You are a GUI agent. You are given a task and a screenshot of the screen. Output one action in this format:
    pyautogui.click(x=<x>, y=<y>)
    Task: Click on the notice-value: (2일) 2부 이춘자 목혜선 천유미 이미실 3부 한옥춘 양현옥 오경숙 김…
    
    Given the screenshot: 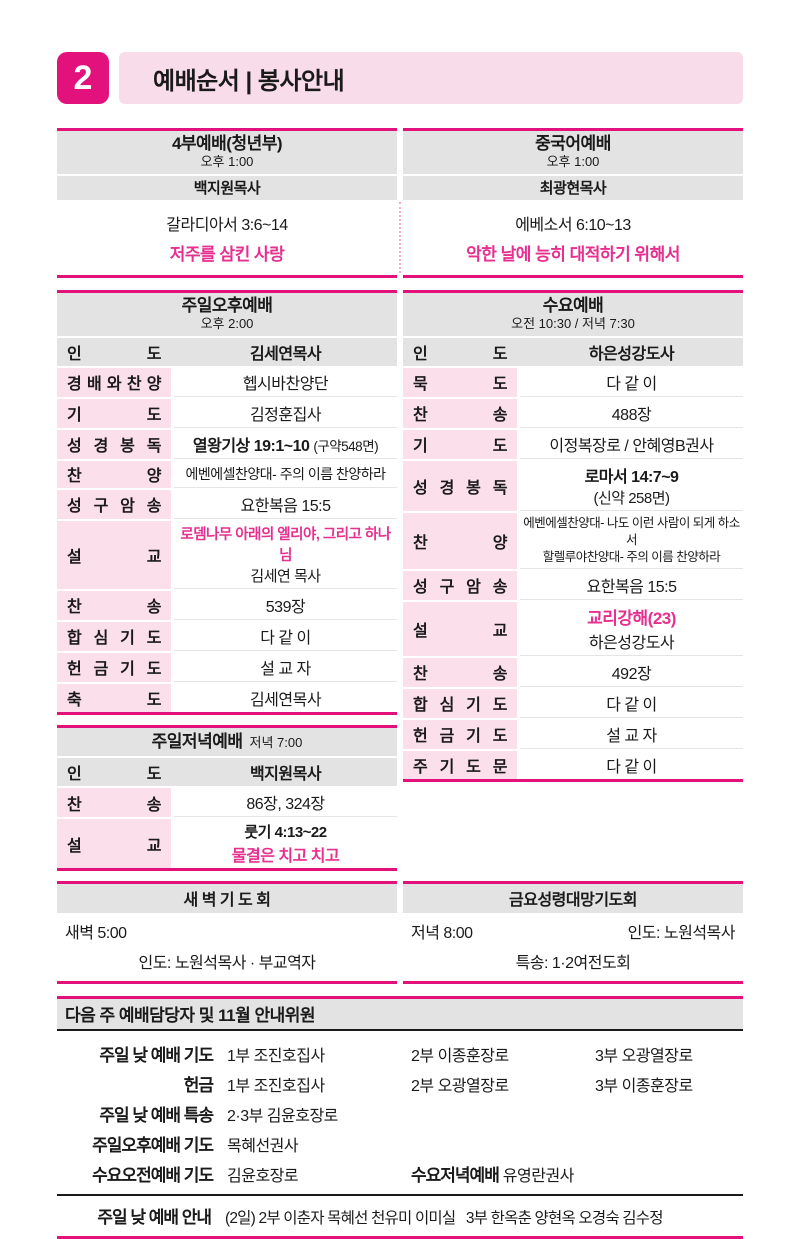 What is the action you would take?
    pyautogui.click(x=444, y=1219)
    